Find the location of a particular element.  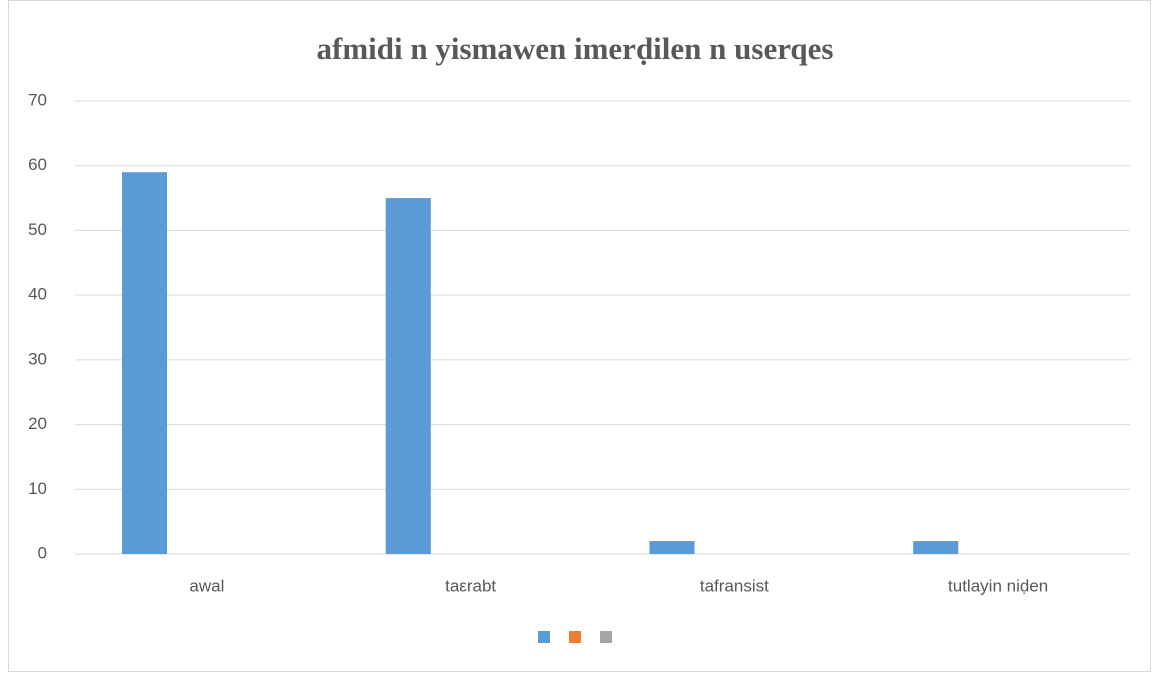

x-tick-label: awal is located at coordinates (206, 585).